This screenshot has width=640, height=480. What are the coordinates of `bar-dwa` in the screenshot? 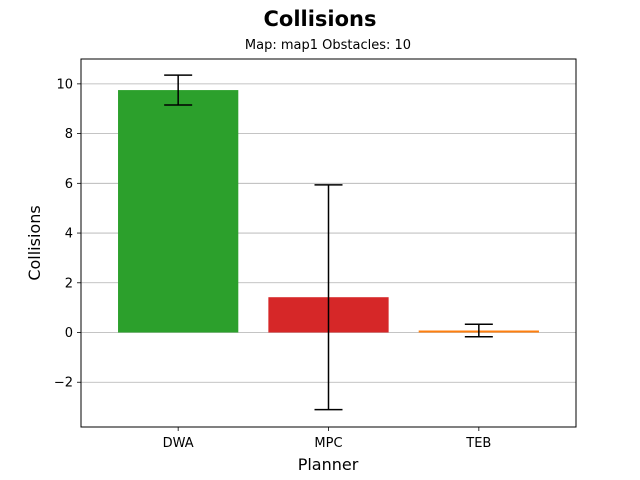 It's located at (178, 211).